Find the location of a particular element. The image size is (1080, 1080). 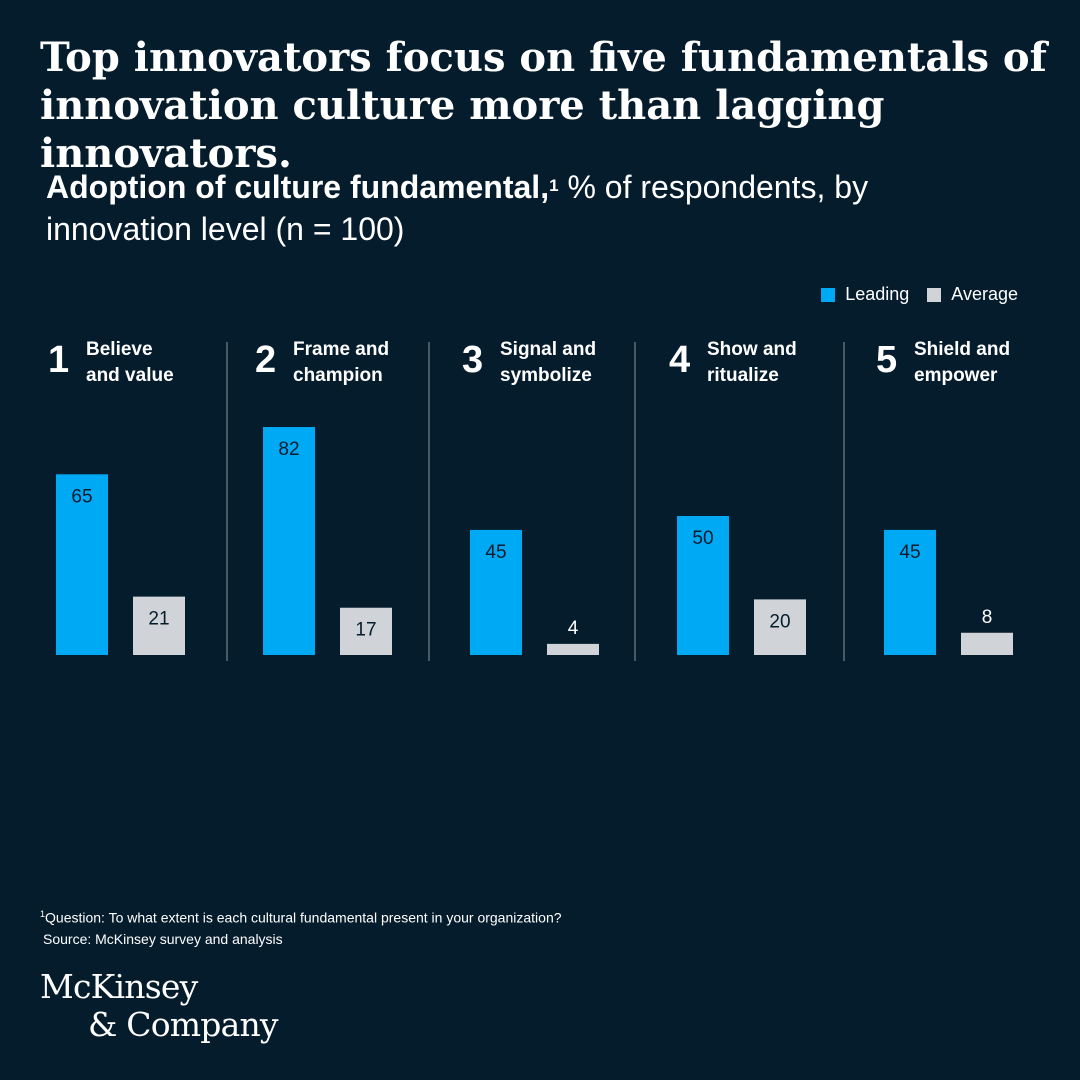

legend-item-leading: Leading is located at coordinates (865, 294).